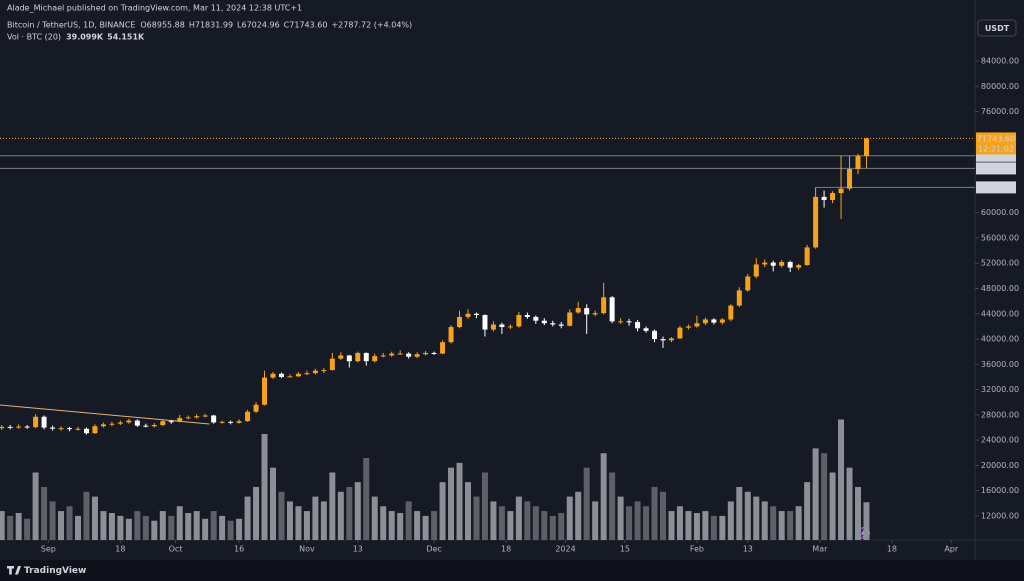 The image size is (1024, 581). I want to click on trendline, so click(105, 414).